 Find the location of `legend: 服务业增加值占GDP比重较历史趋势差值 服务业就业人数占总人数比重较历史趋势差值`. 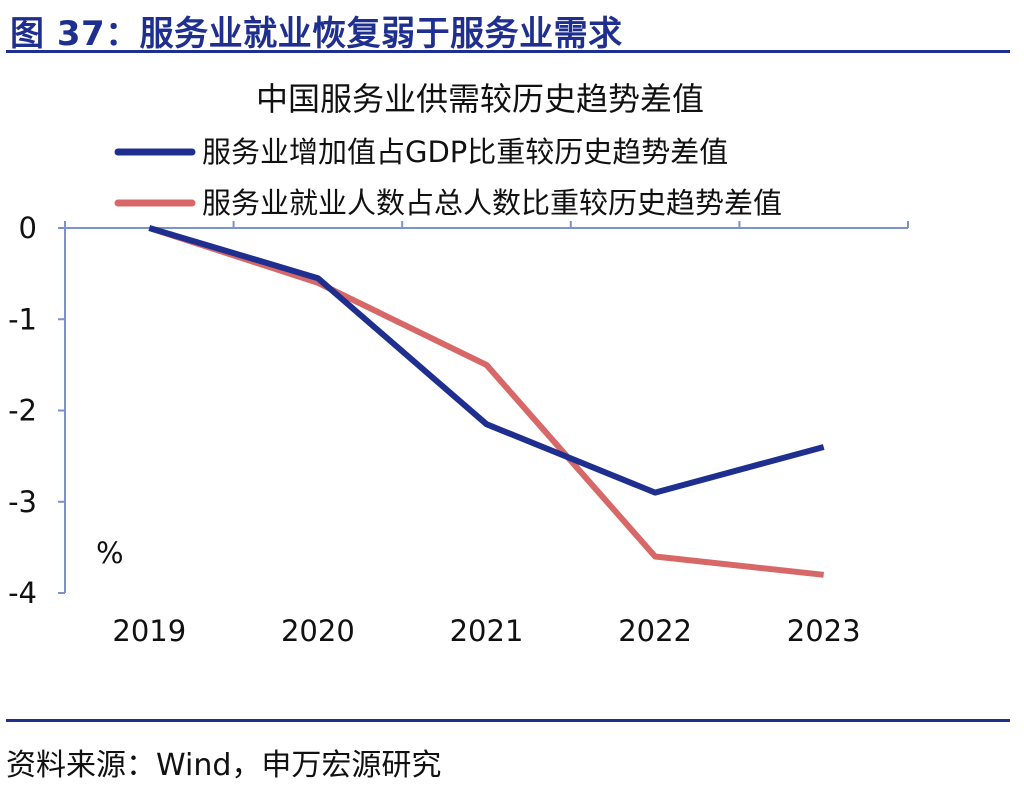

legend: 服务业增加值占GDP比重较历史趋势差值 服务业就业人数占总人数比重较历史趋势差值 is located at coordinates (448, 177).